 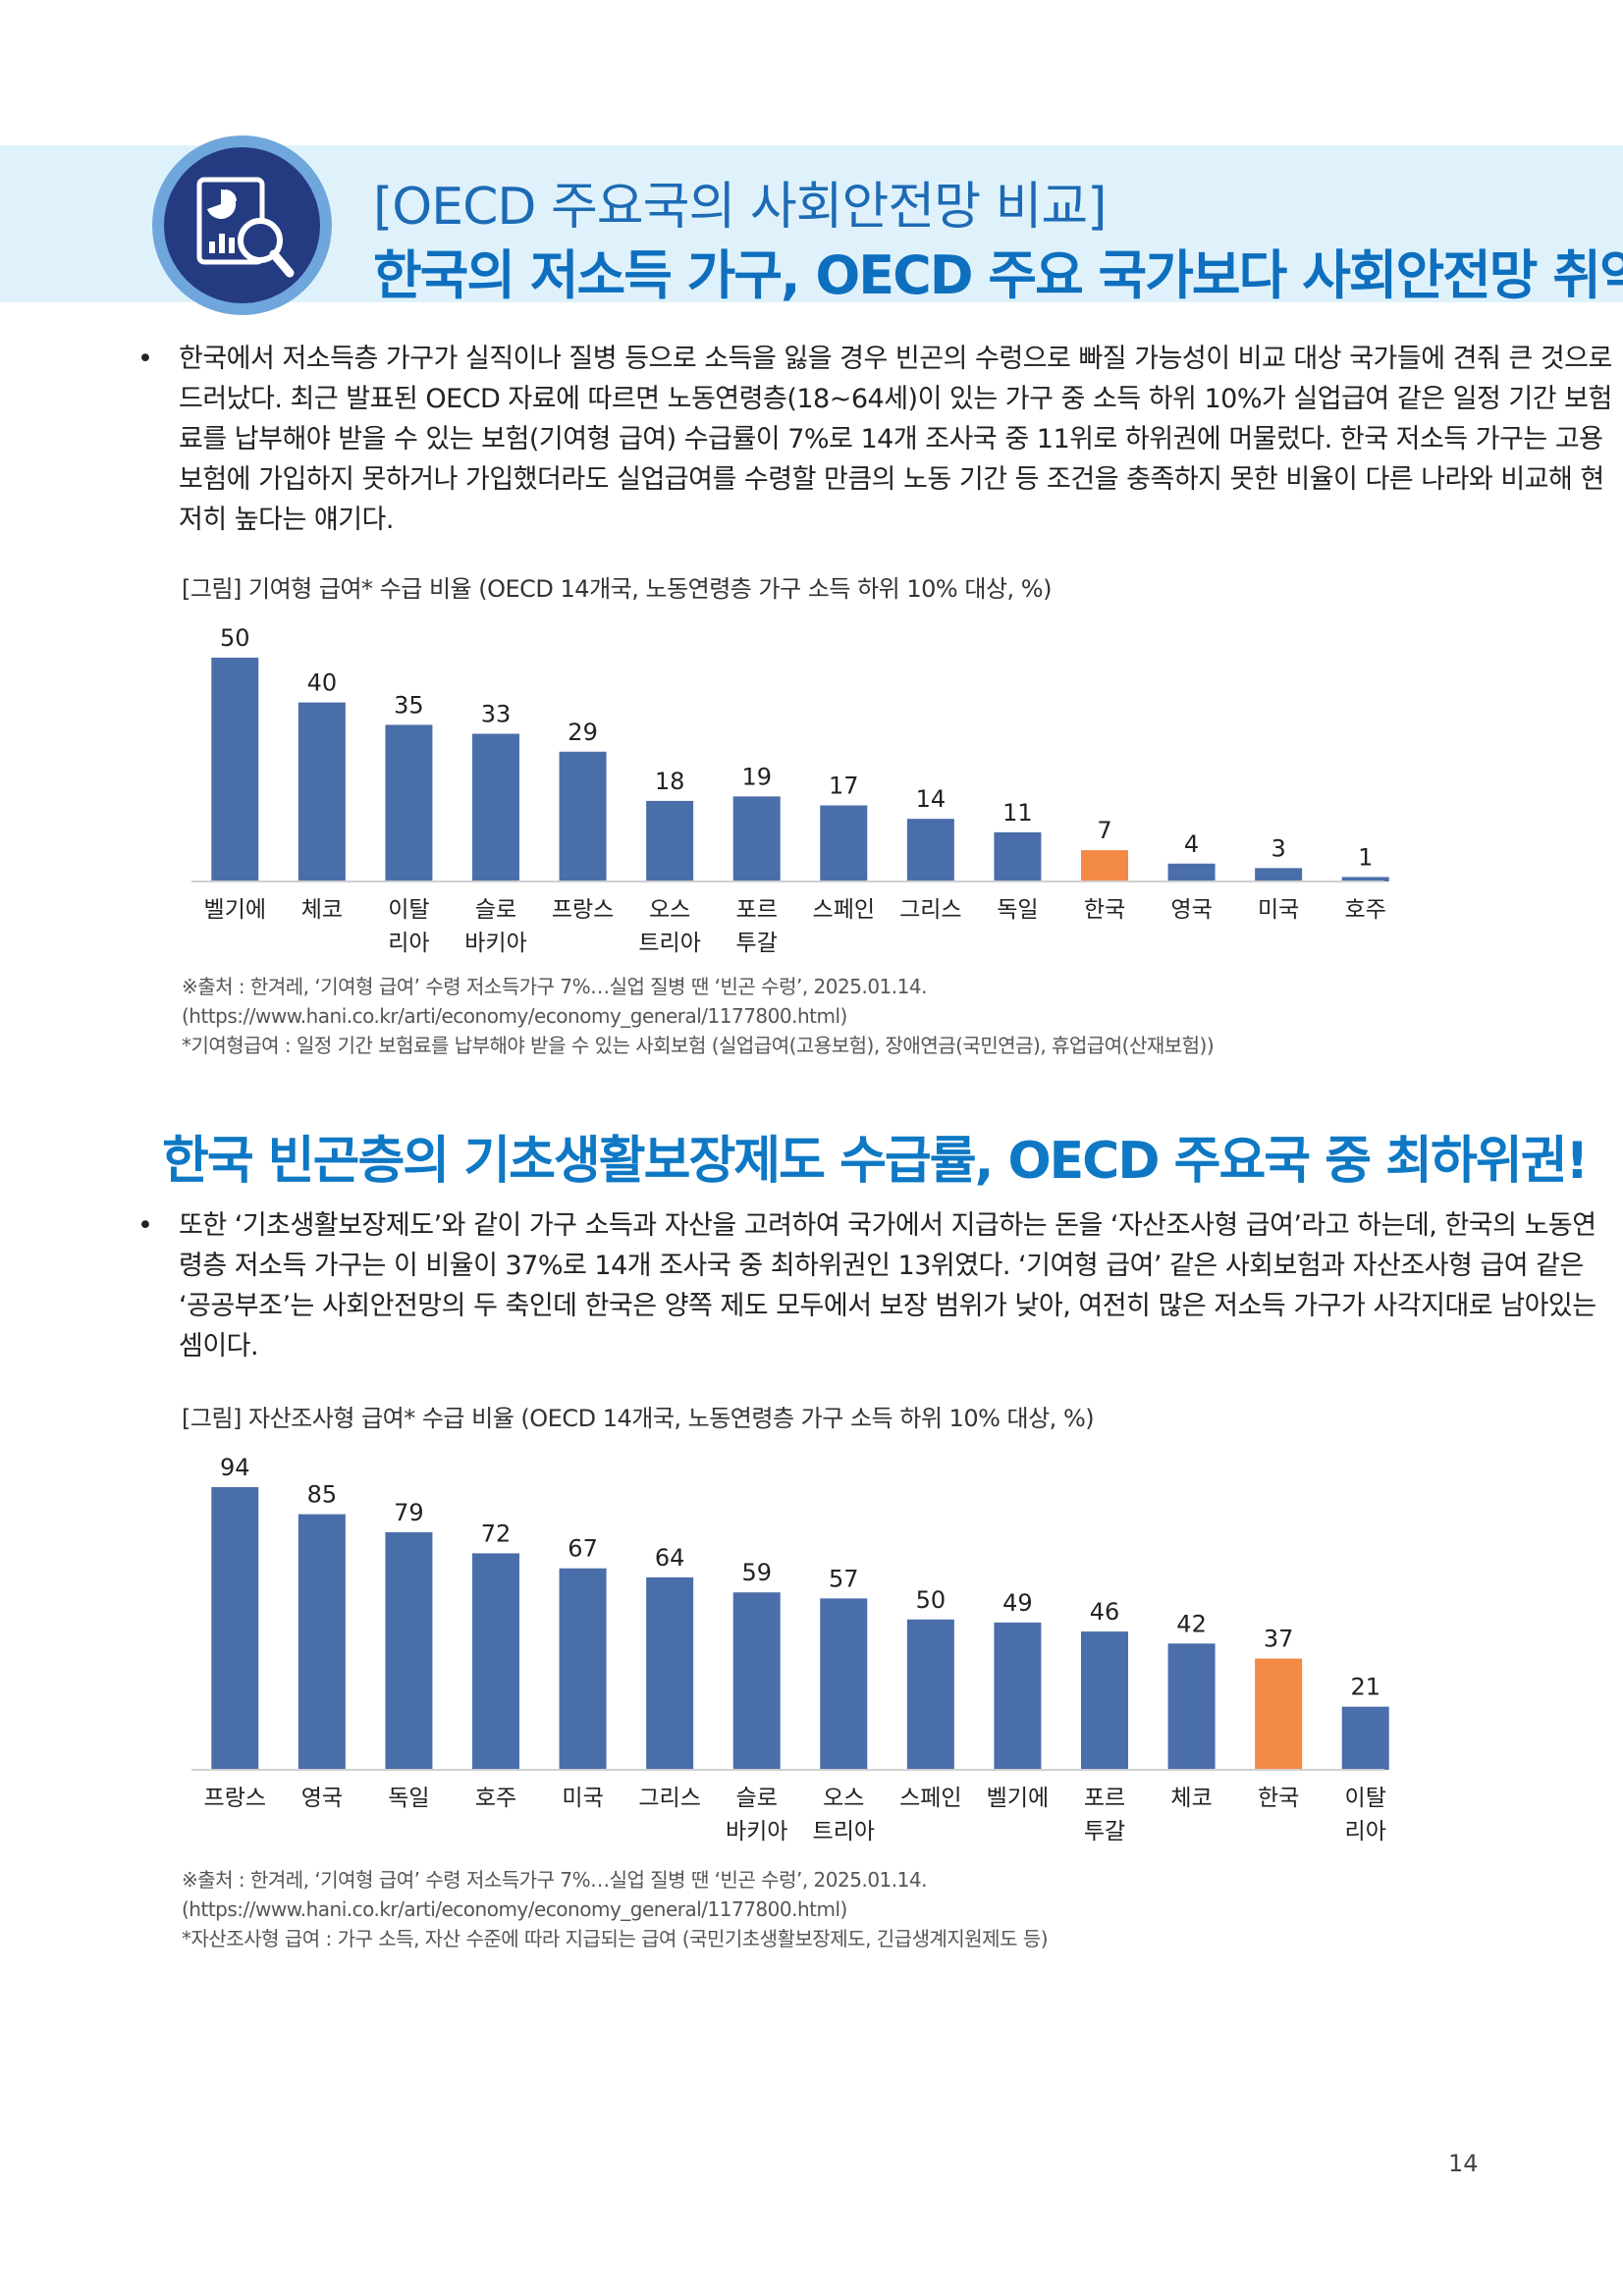 What do you see at coordinates (756, 1573) in the screenshot?
I see `data-label: 59` at bounding box center [756, 1573].